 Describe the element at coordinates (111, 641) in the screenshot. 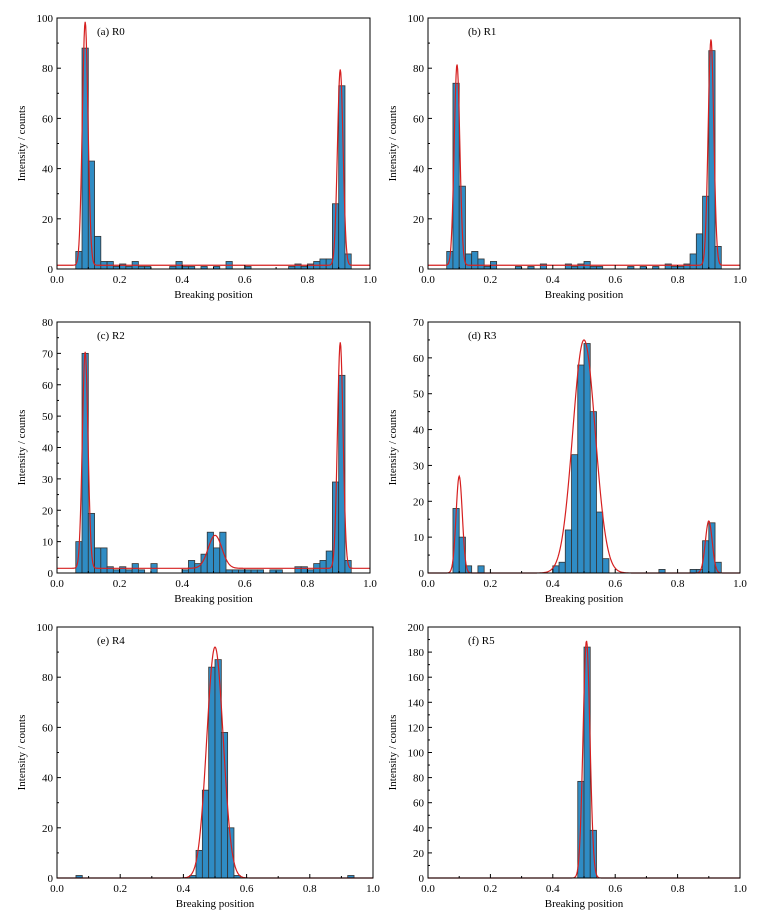

I see `panel-label: (e) R4` at that location.